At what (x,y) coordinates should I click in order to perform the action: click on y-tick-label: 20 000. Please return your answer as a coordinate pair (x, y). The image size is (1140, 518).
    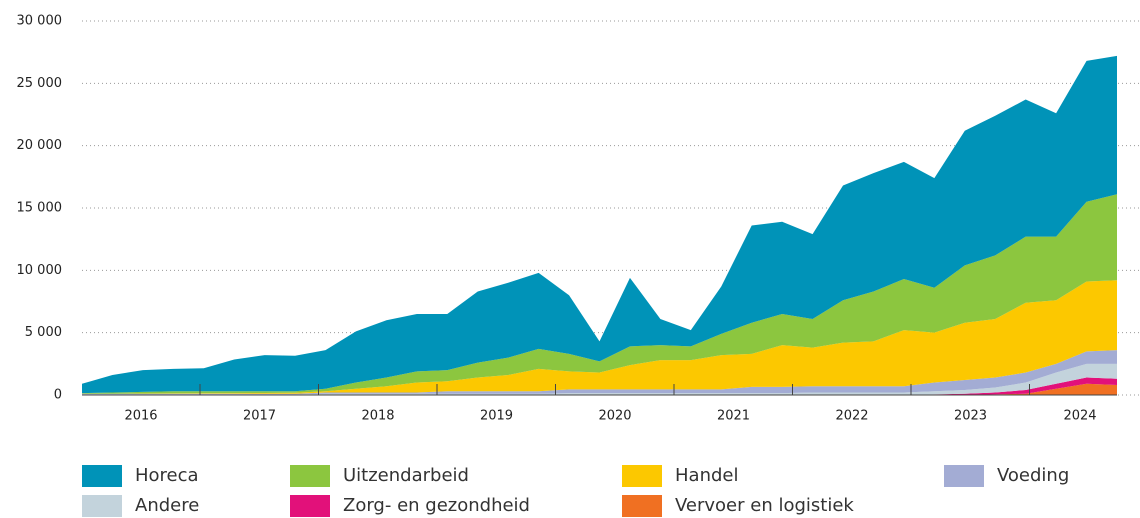
    Looking at the image, I should click on (40, 145).